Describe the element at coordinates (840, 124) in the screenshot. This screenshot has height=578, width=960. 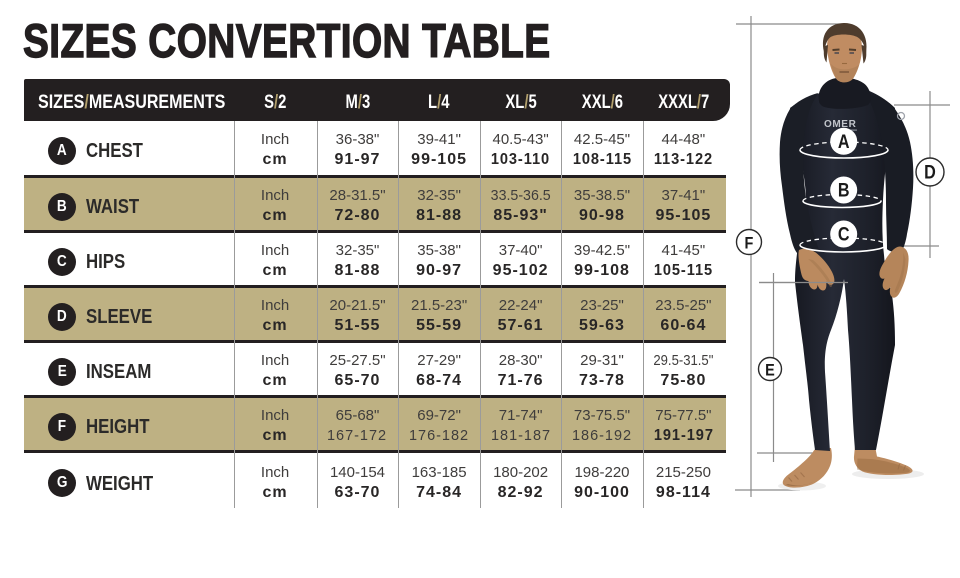
I see `svg-text: OMER` at that location.